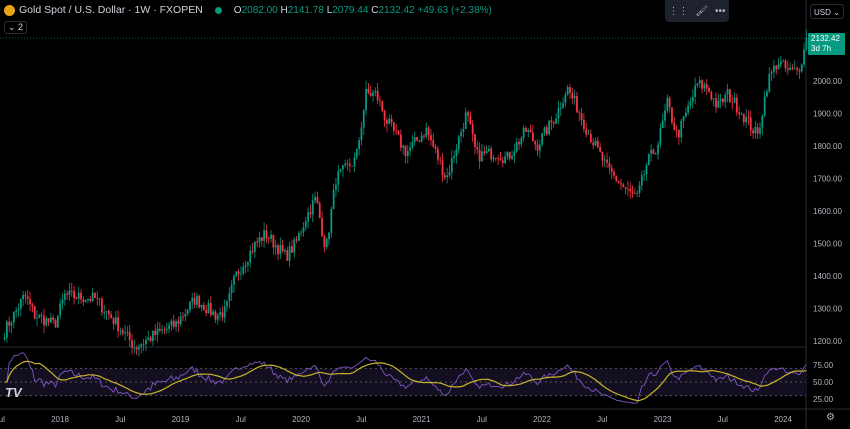 Image resolution: width=850 pixels, height=429 pixels. I want to click on brush-icon: 🖌, so click(702, 11).